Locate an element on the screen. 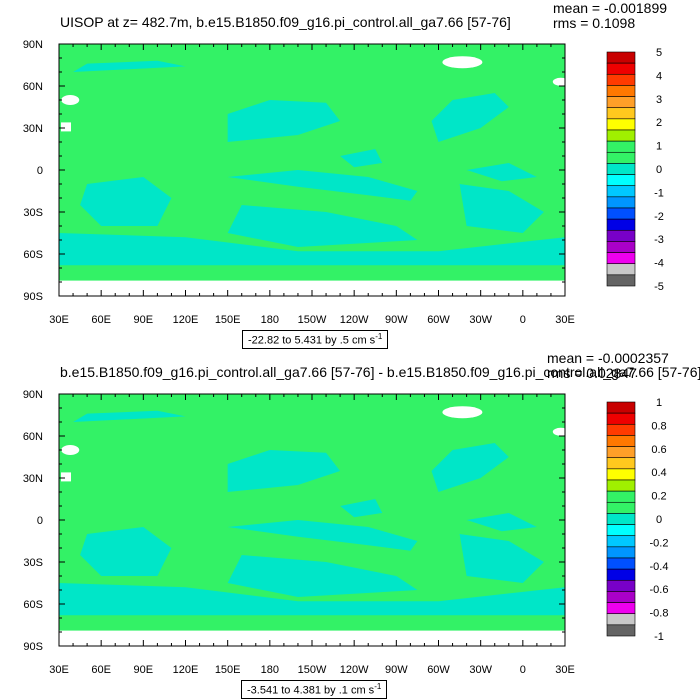  rms-stat: rms = 0.1098 is located at coordinates (594, 23).